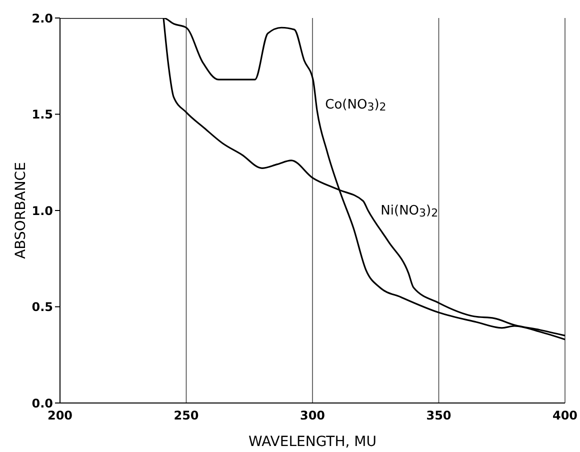 The height and width of the screenshot is (452, 580). What do you see at coordinates (42, 211) in the screenshot?
I see `y-tick-label: 1.0` at bounding box center [42, 211].